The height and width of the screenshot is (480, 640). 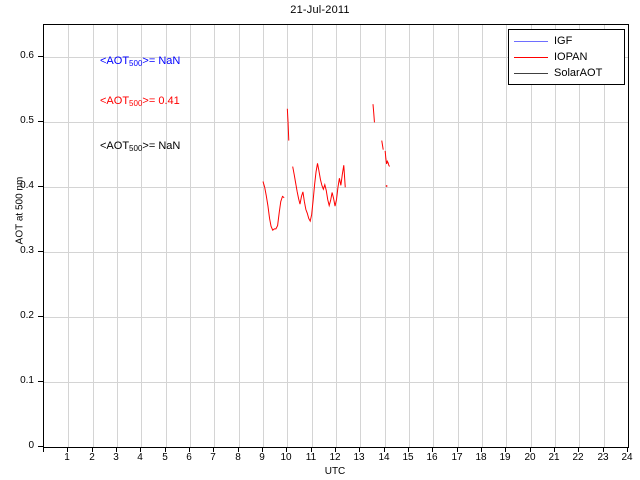 What do you see at coordinates (311, 457) in the screenshot?
I see `x-axis-tick-label: 11` at bounding box center [311, 457].